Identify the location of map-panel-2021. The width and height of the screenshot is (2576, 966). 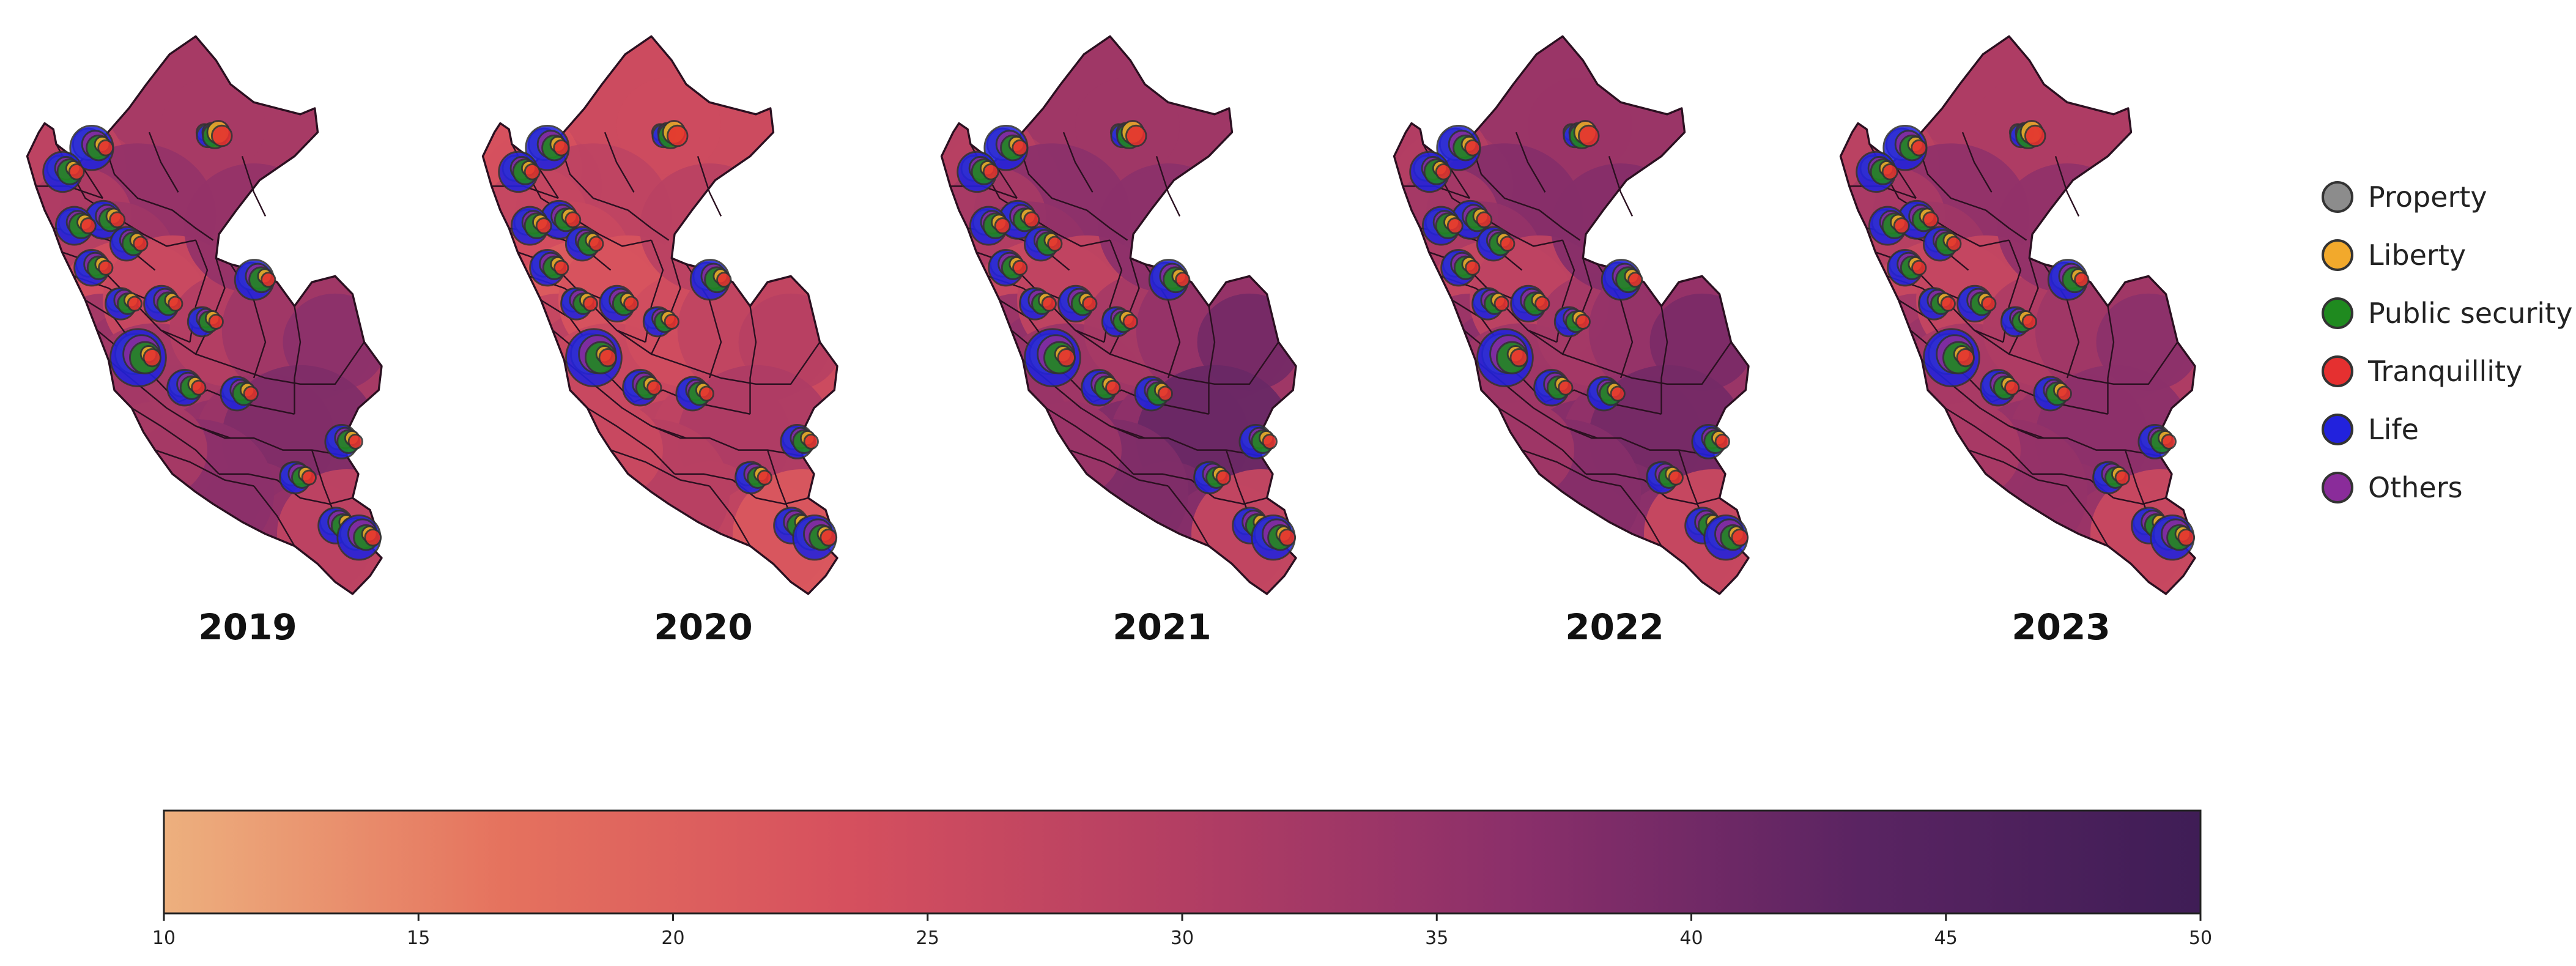
(1118, 315).